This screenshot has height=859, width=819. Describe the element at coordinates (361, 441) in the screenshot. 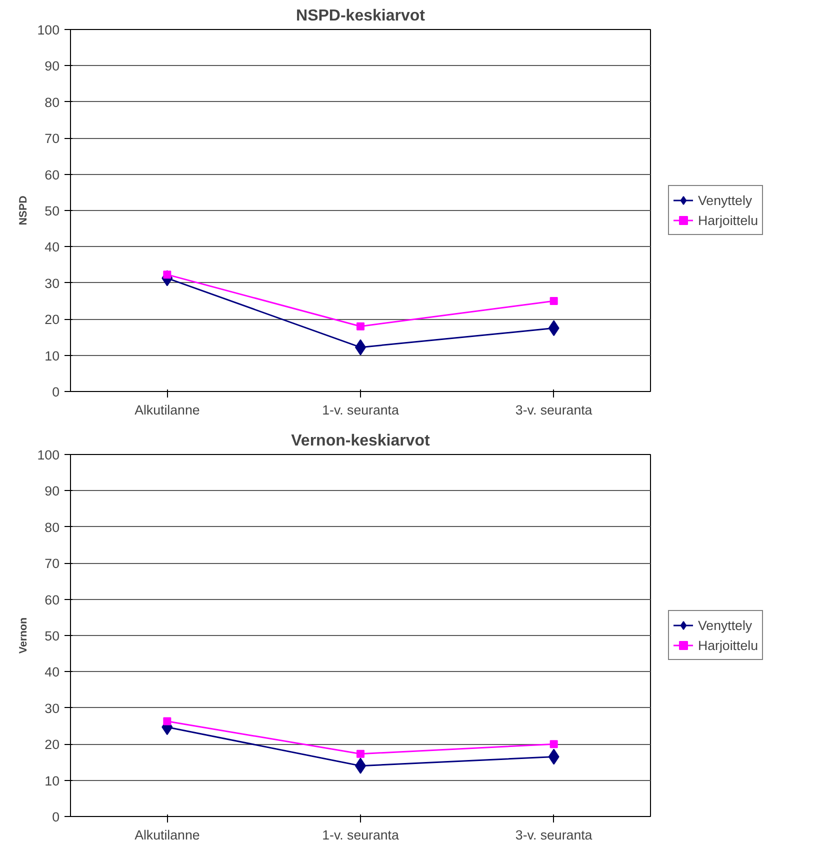

I see `chart-title: Vernon-keskiarvot` at that location.